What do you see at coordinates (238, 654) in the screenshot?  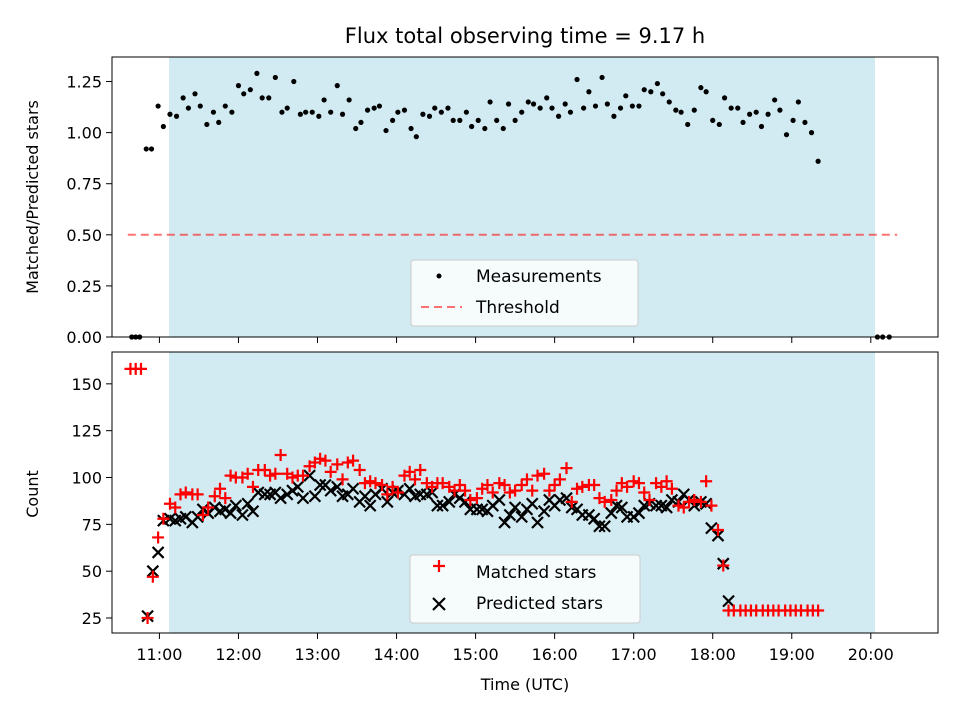 I see `x-tick-label: 12:00` at bounding box center [238, 654].